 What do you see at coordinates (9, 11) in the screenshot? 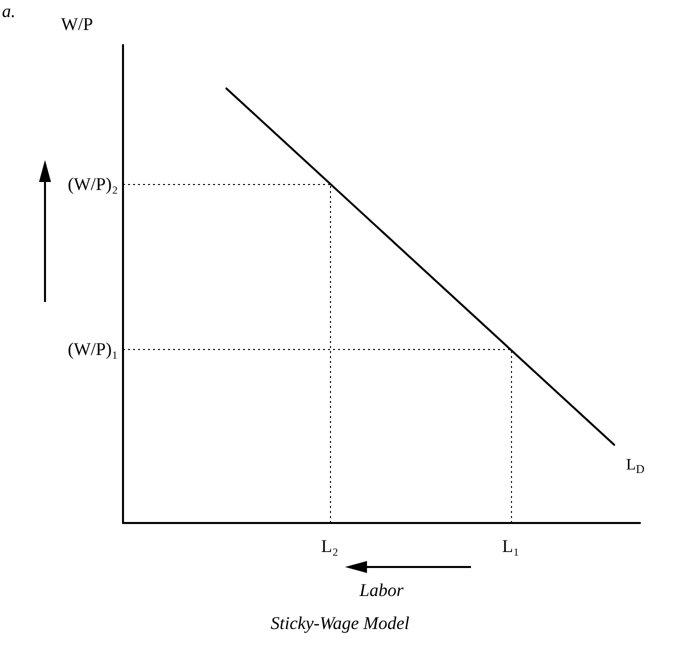
I see `text: a.` at bounding box center [9, 11].